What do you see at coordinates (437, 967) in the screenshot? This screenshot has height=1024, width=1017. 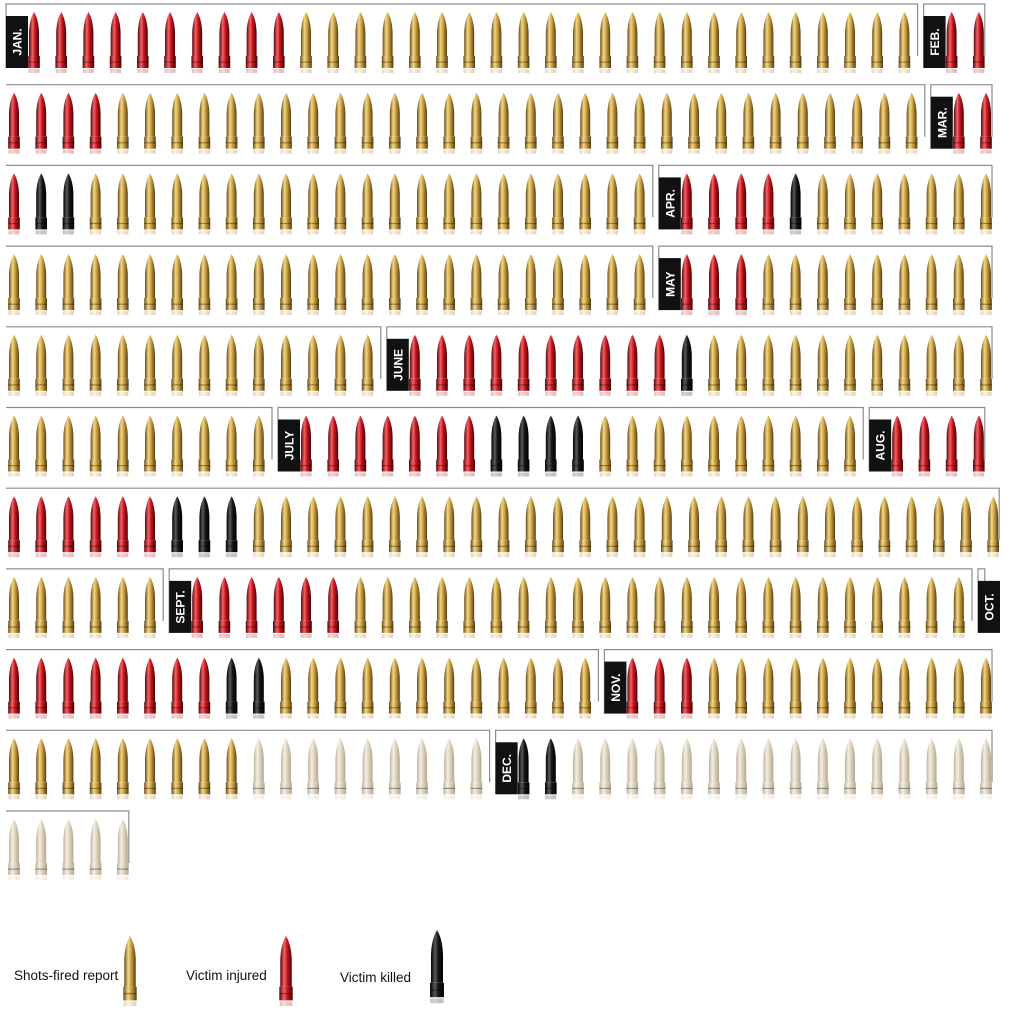 I see `legend-black-bullet` at bounding box center [437, 967].